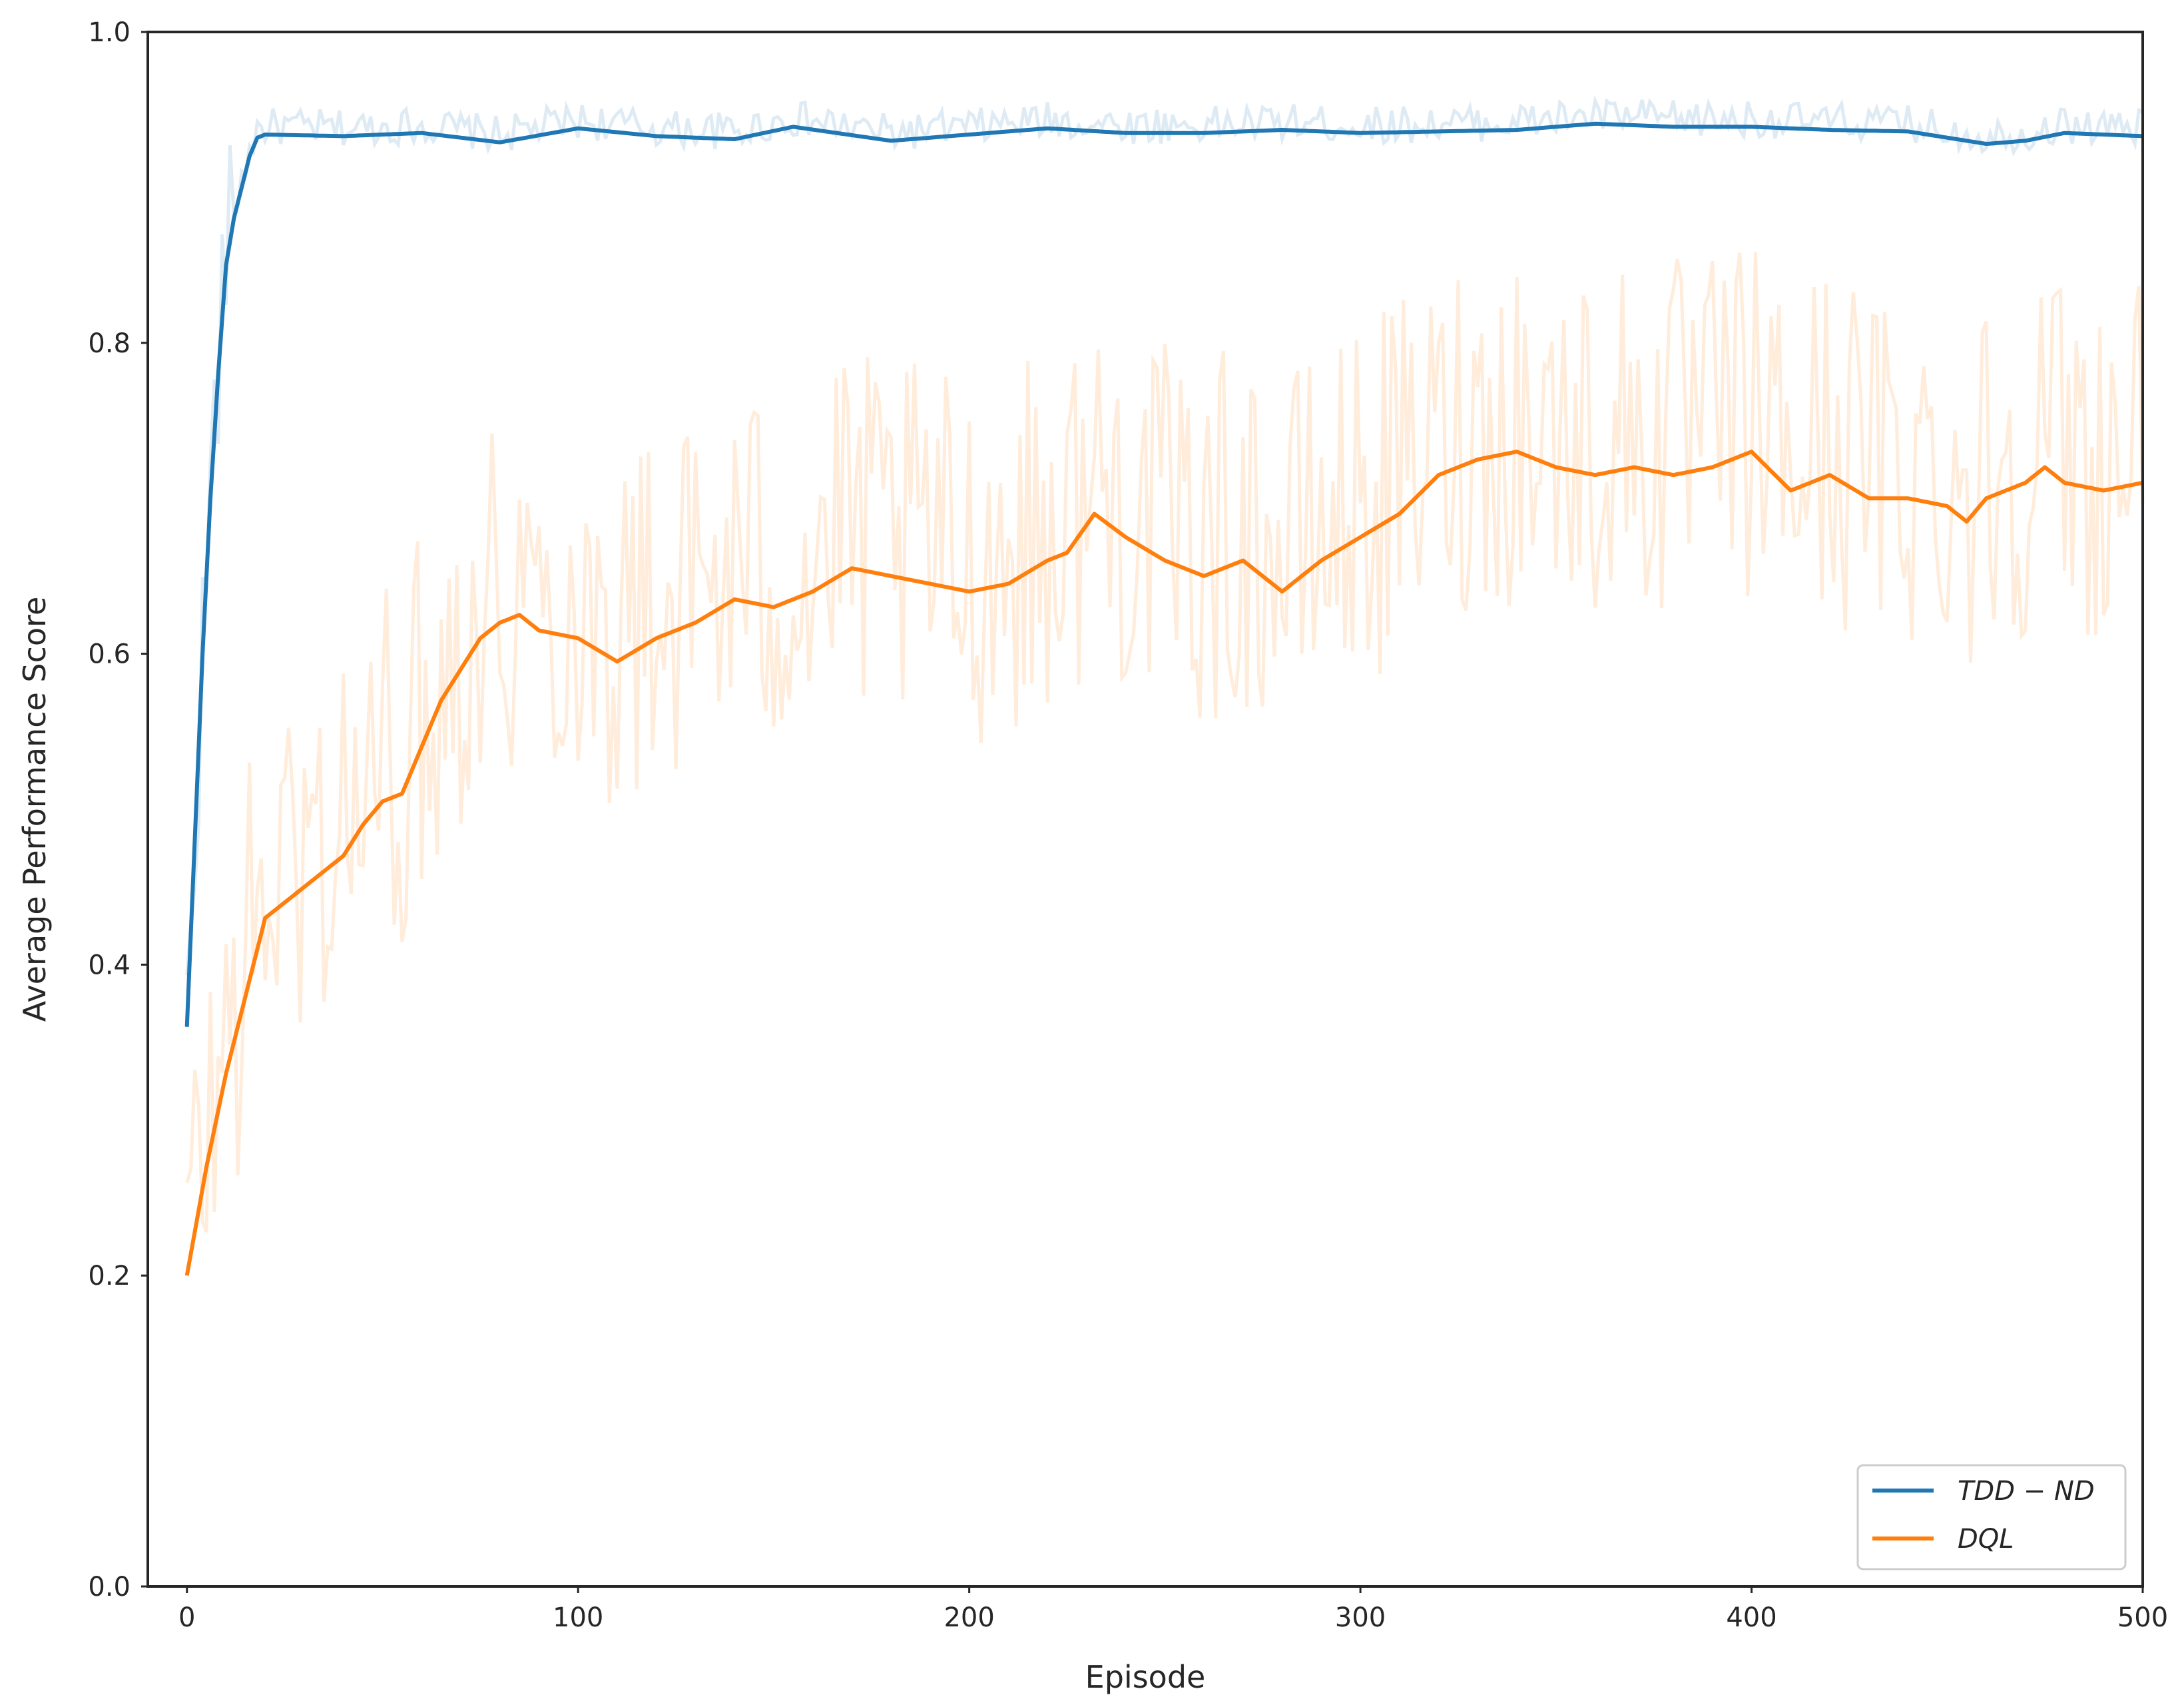 Image resolution: width=2184 pixels, height=1705 pixels. Describe the element at coordinates (118, 809) in the screenshot. I see `y-axis: 0.0 0.2 0.4 0.6 0.8 1.0` at that location.